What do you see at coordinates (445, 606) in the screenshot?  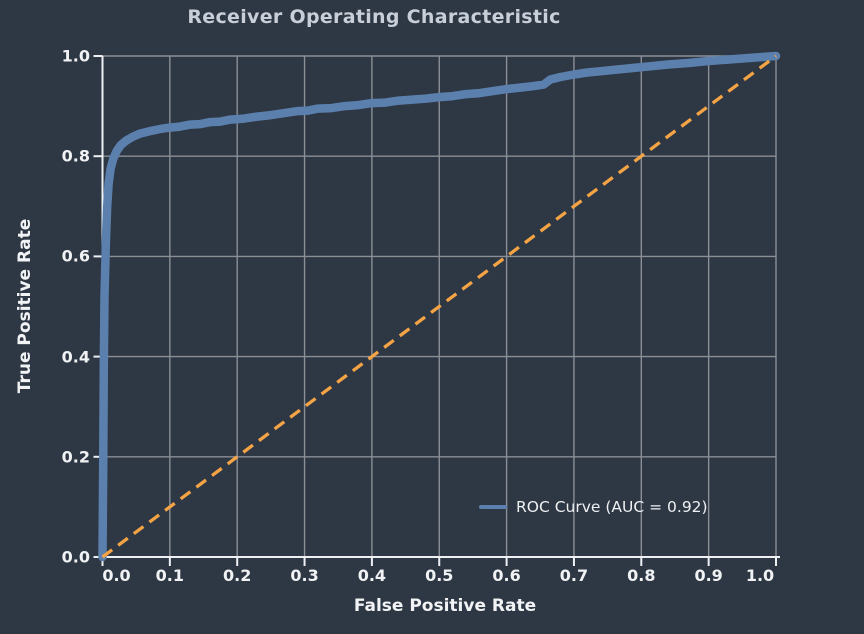 I see `x-axis-label: False Positive Rate` at bounding box center [445, 606].